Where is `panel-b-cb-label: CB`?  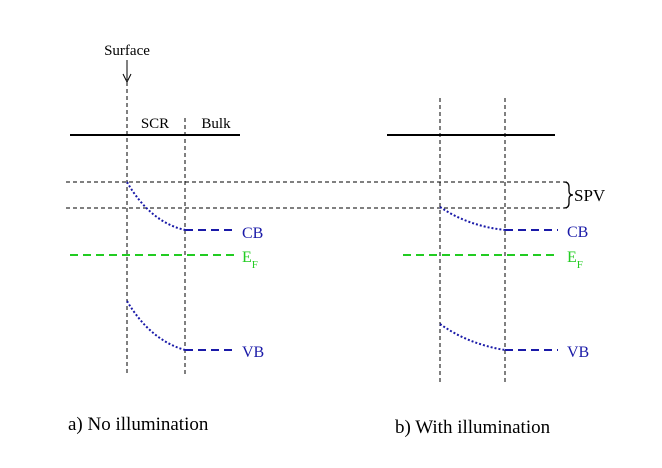 panel-b-cb-label: CB is located at coordinates (577, 232).